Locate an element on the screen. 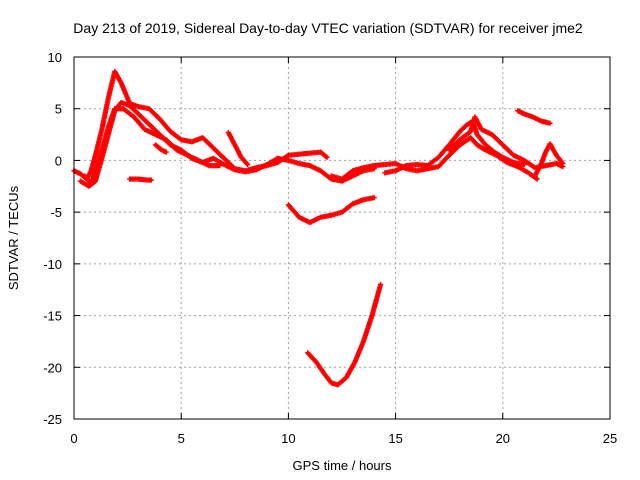  x-tick-label: 5 is located at coordinates (181, 438).